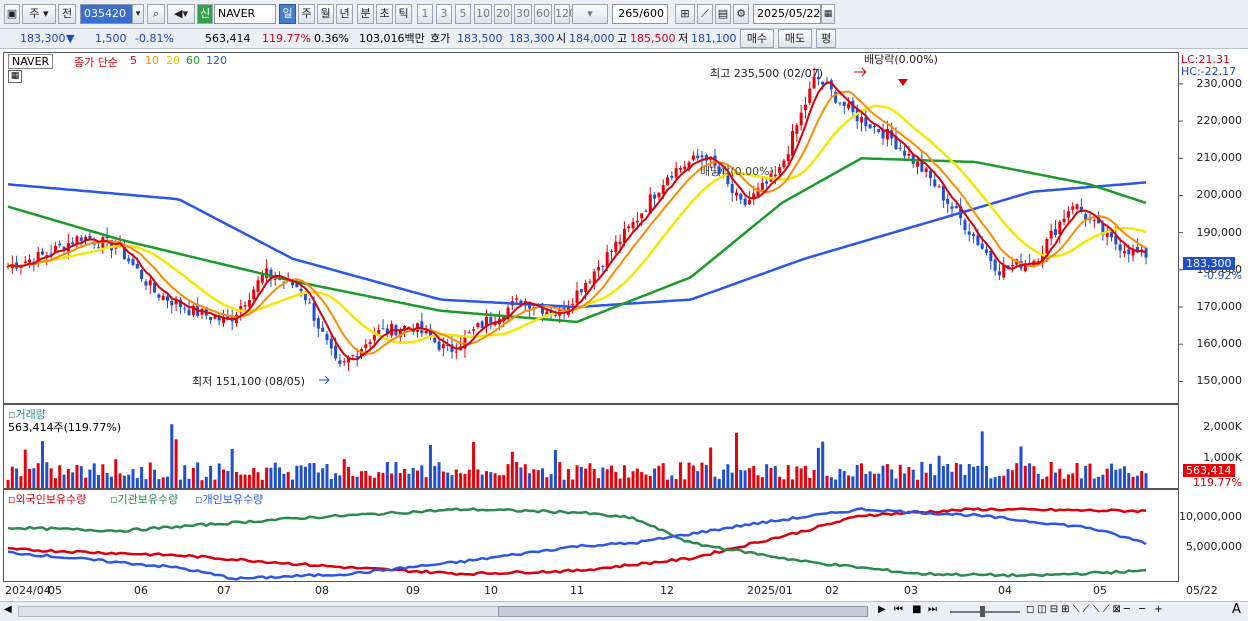  What do you see at coordinates (1219, 195) in the screenshot?
I see `price-tick-label: 200,000` at bounding box center [1219, 195].